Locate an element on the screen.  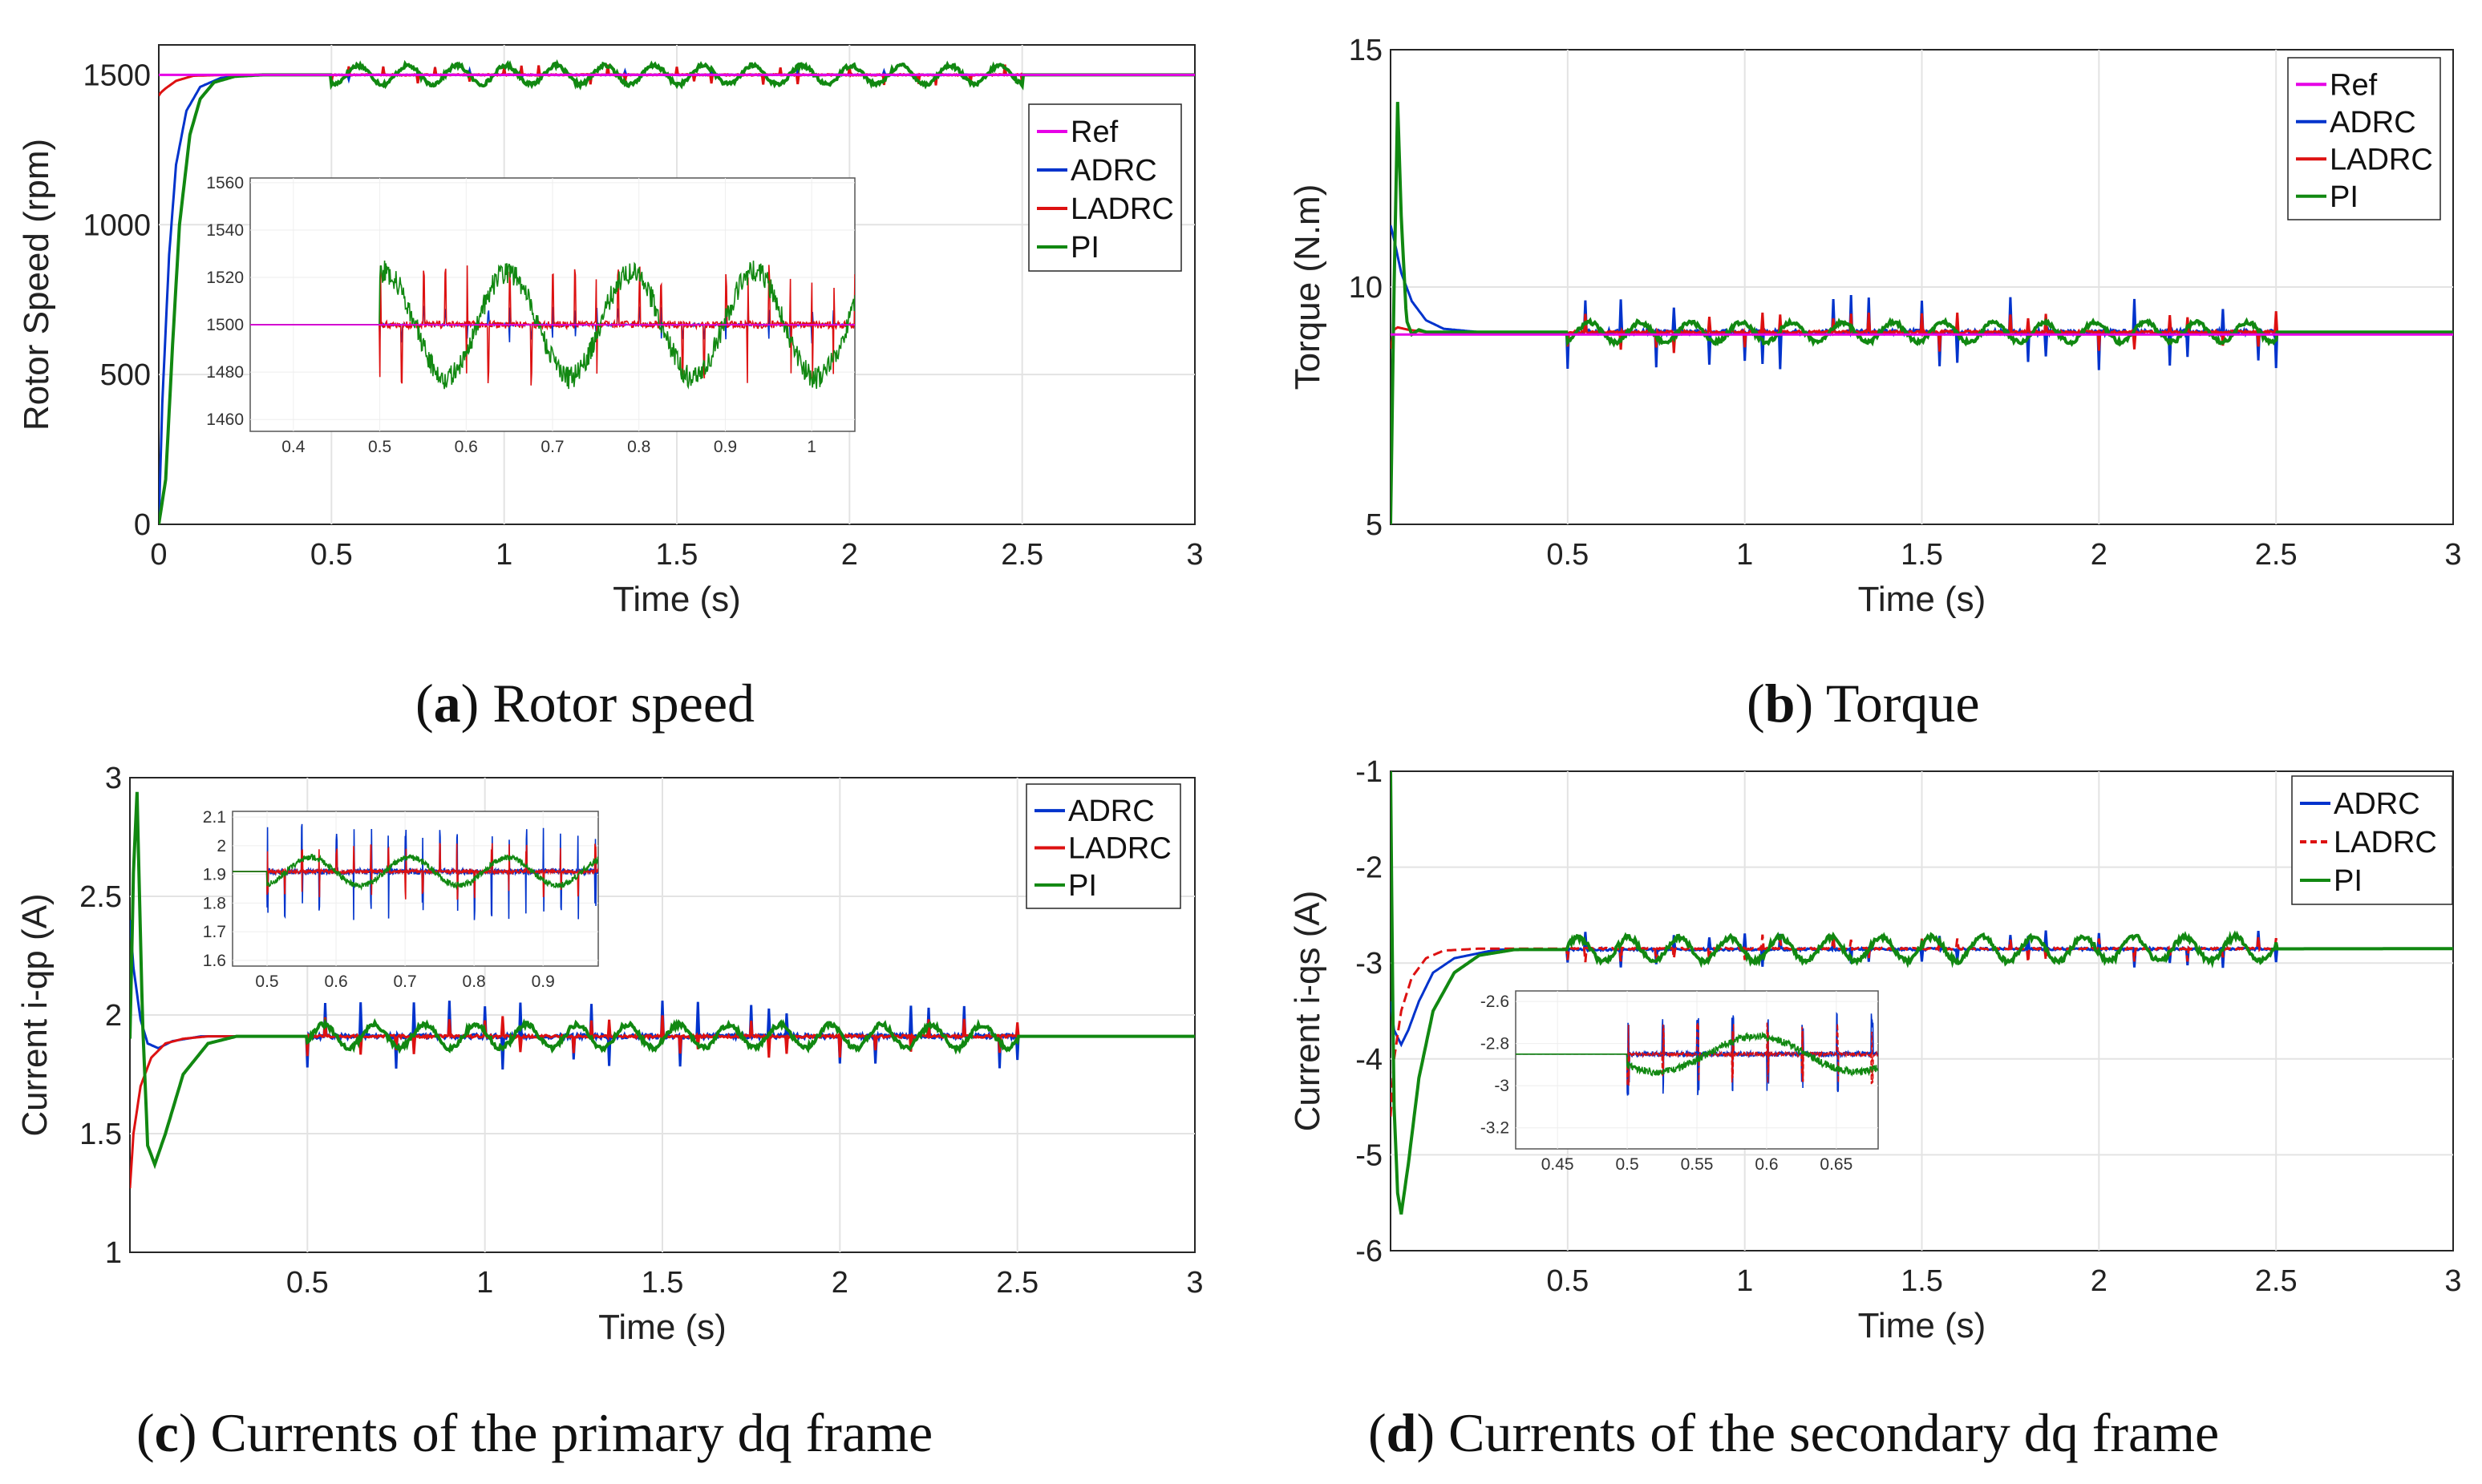
inset-y-tick-label: 1460 is located at coordinates (225, 420).